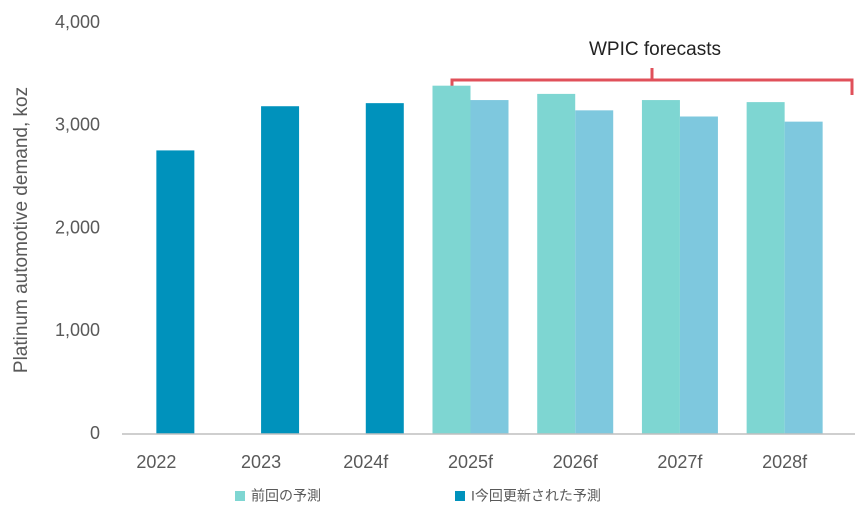 This screenshot has height=507, width=857. I want to click on x-tick-label: 2026f, so click(576, 462).